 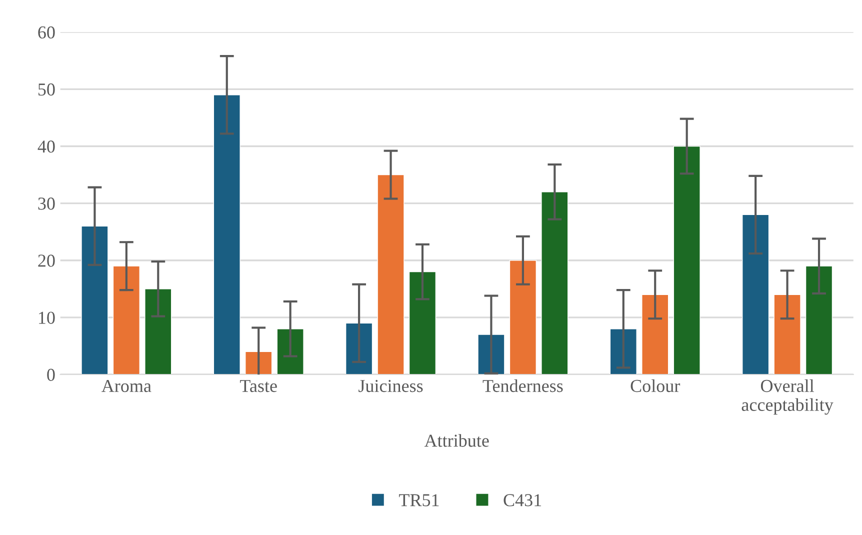 What do you see at coordinates (47, 318) in the screenshot?
I see `y-tick-label: 10` at bounding box center [47, 318].